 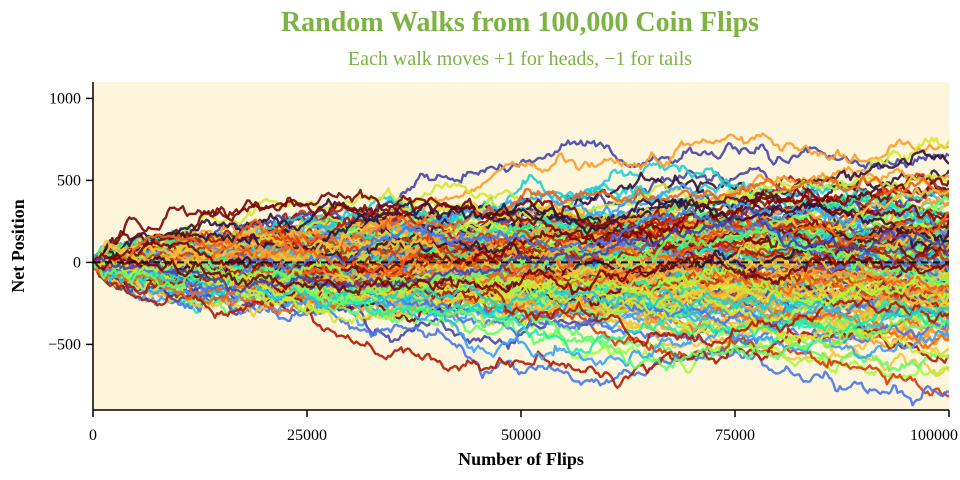 What do you see at coordinates (65, 98) in the screenshot?
I see `y-tick-label: 1000` at bounding box center [65, 98].